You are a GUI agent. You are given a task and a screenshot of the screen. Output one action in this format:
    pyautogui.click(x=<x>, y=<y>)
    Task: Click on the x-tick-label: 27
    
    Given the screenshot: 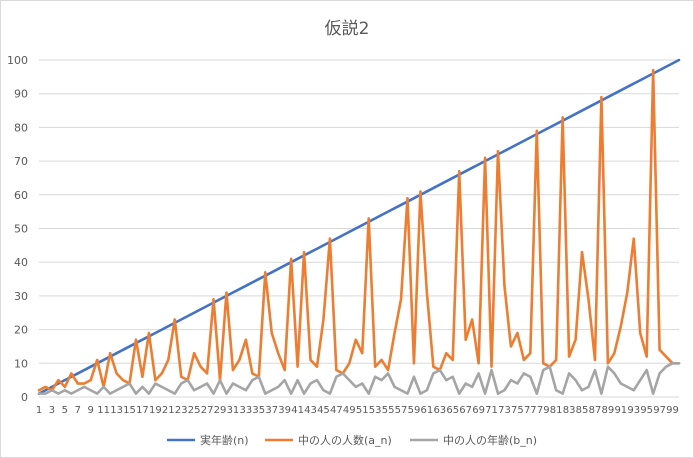 What is the action you would take?
    pyautogui.click(x=207, y=410)
    